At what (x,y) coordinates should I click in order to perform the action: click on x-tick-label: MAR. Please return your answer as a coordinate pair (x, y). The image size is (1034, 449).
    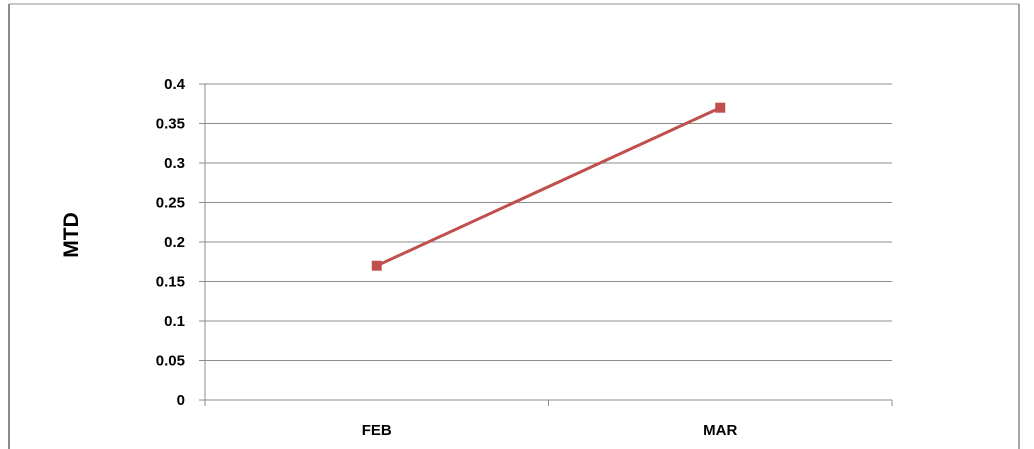
    Looking at the image, I should click on (720, 430).